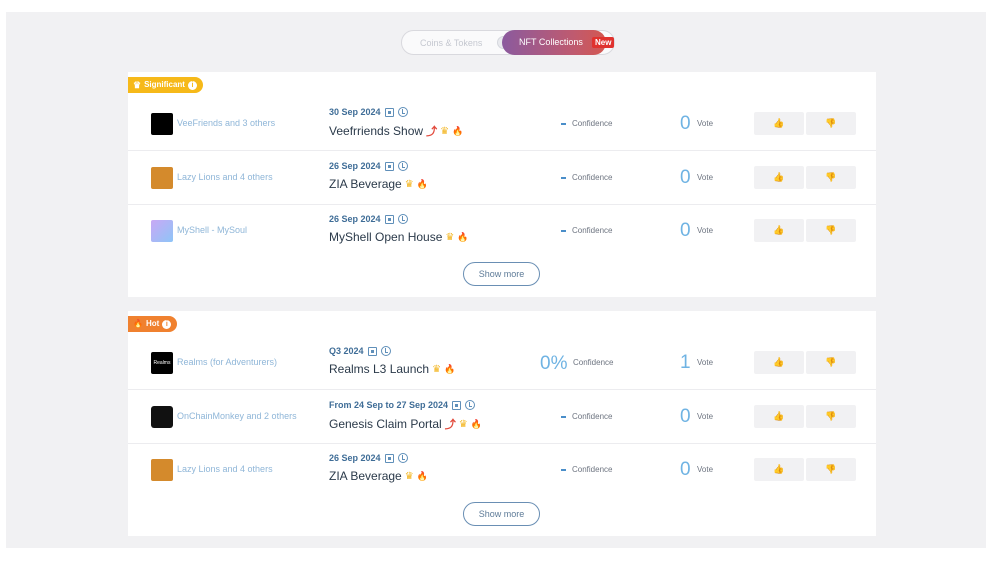  Describe the element at coordinates (212, 230) in the screenshot. I see `collection-link: MyShell - MySoul` at that location.